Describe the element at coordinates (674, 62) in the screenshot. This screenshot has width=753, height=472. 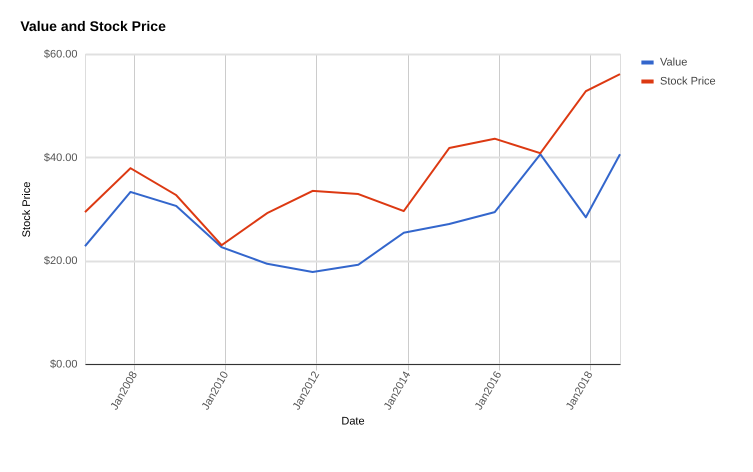
I see `legend-label: Value` at that location.